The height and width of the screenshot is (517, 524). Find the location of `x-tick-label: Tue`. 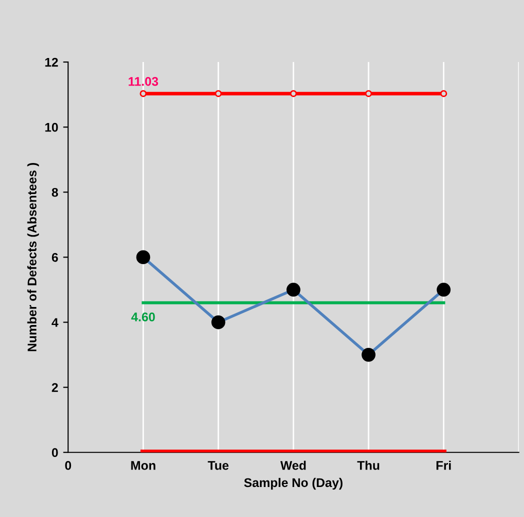

x-tick-label: Tue is located at coordinates (218, 465).